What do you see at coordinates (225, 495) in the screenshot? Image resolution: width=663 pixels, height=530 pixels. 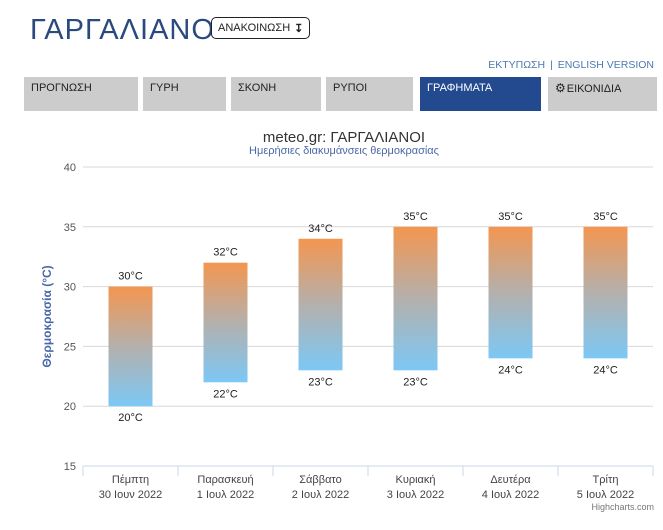 I see `x-tick-date: 1 Ιουλ 2022` at bounding box center [225, 495].